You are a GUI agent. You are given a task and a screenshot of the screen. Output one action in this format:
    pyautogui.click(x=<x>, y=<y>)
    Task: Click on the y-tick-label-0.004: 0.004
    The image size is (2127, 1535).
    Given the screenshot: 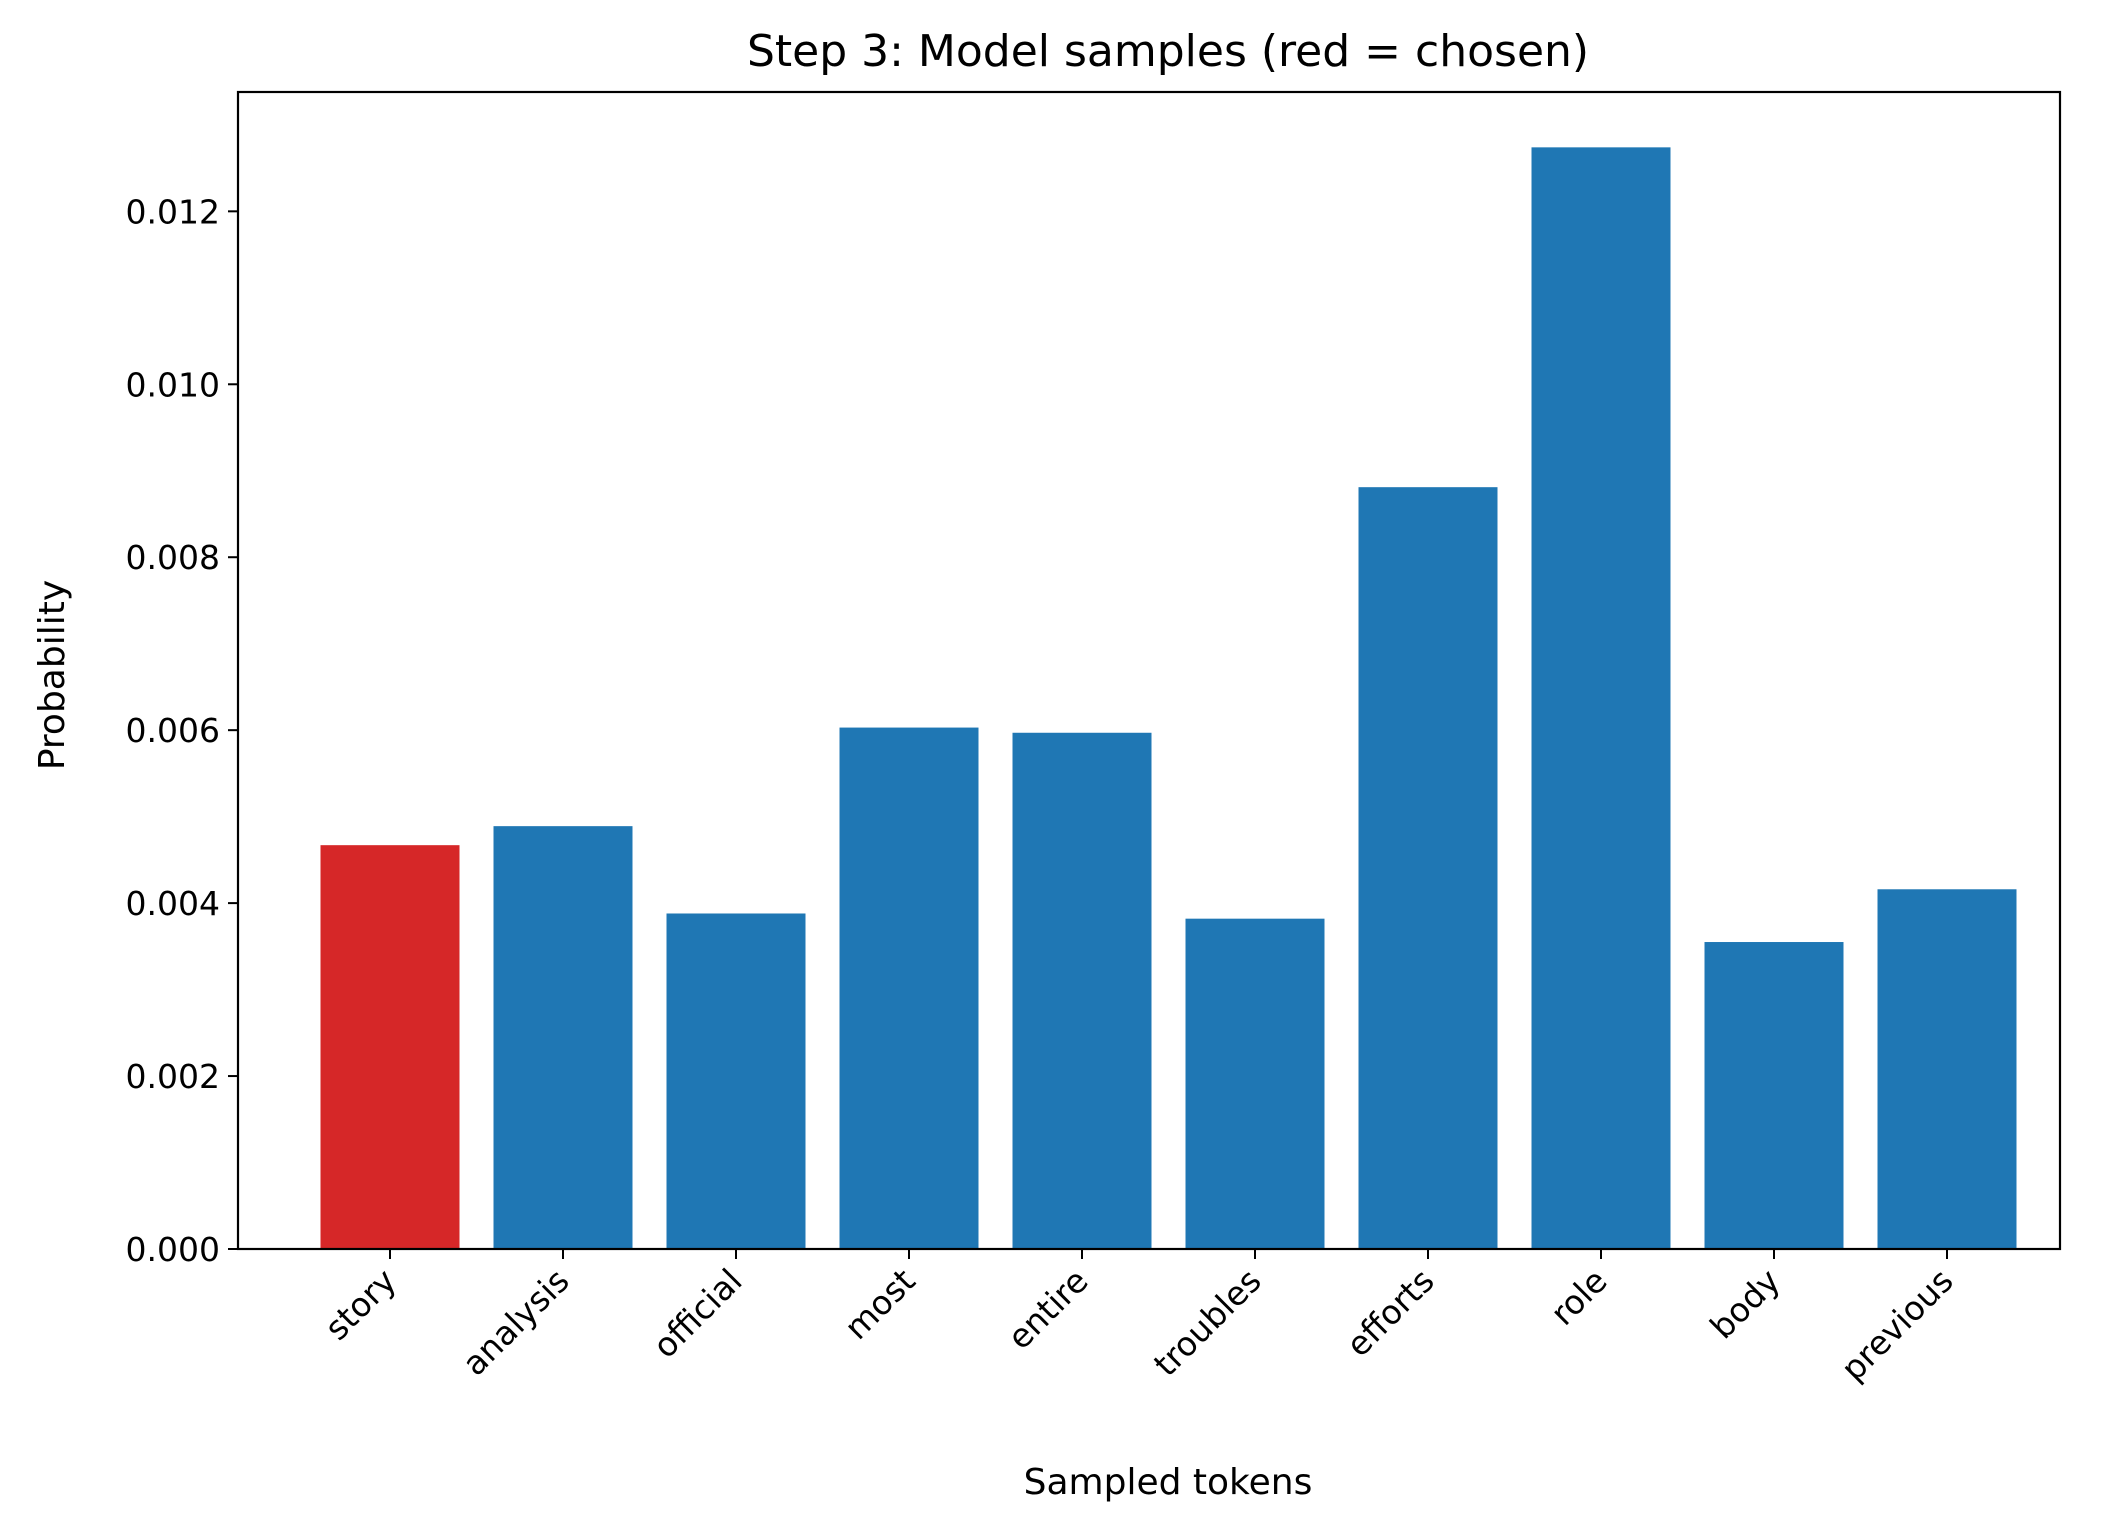 What is the action you would take?
    pyautogui.click(x=173, y=903)
    